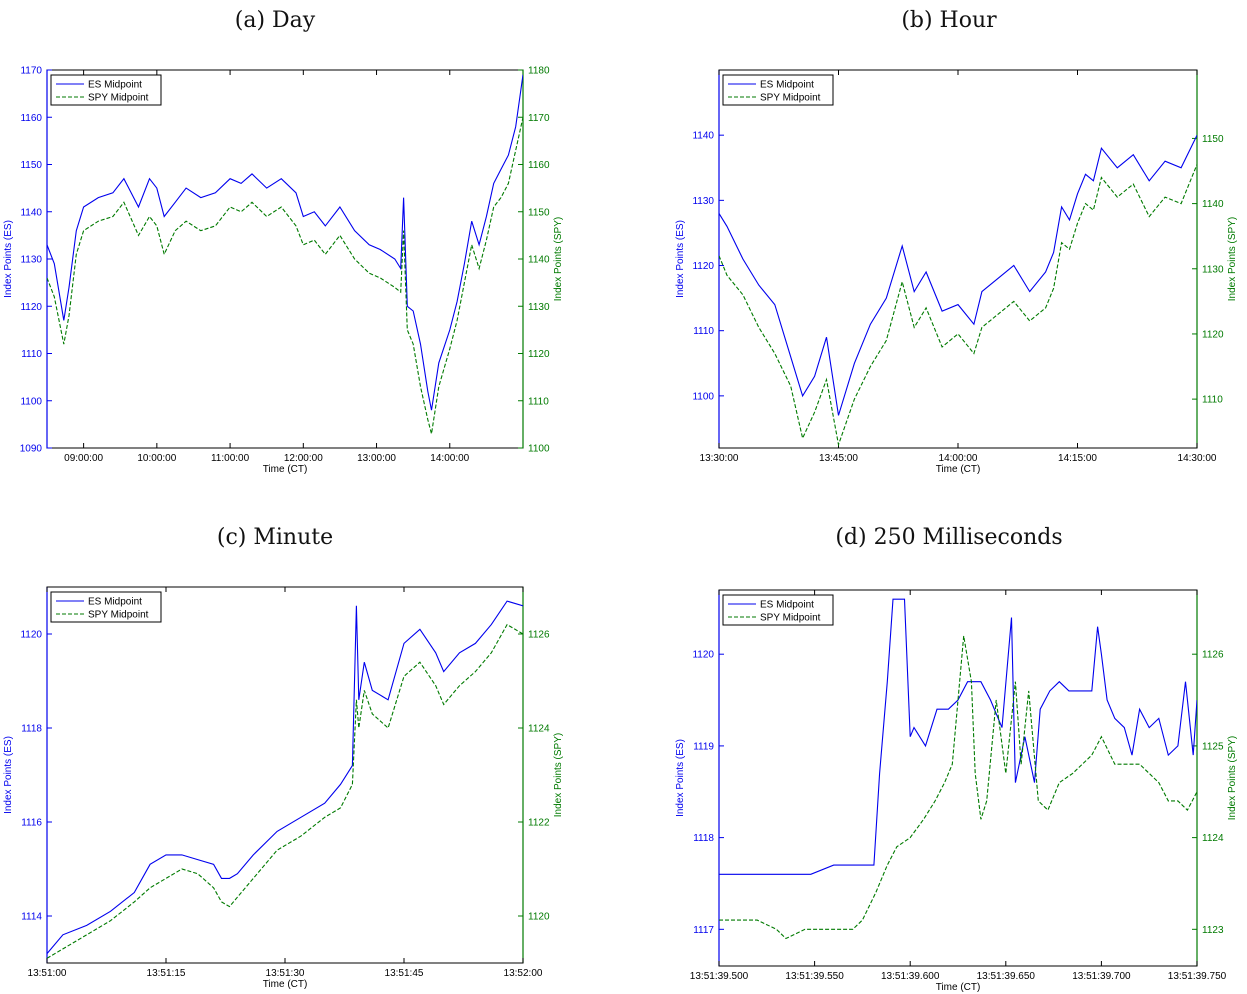 This screenshot has height=994, width=1247. I want to click on left-y-tick-label: 1090, so click(31, 449).